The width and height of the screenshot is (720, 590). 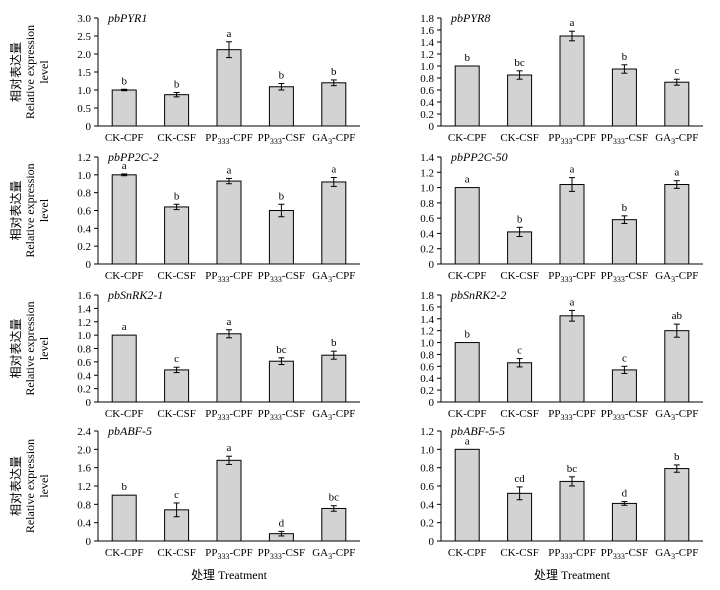 What do you see at coordinates (477, 431) in the screenshot?
I see `panel-title: pbABF-5-5` at bounding box center [477, 431].